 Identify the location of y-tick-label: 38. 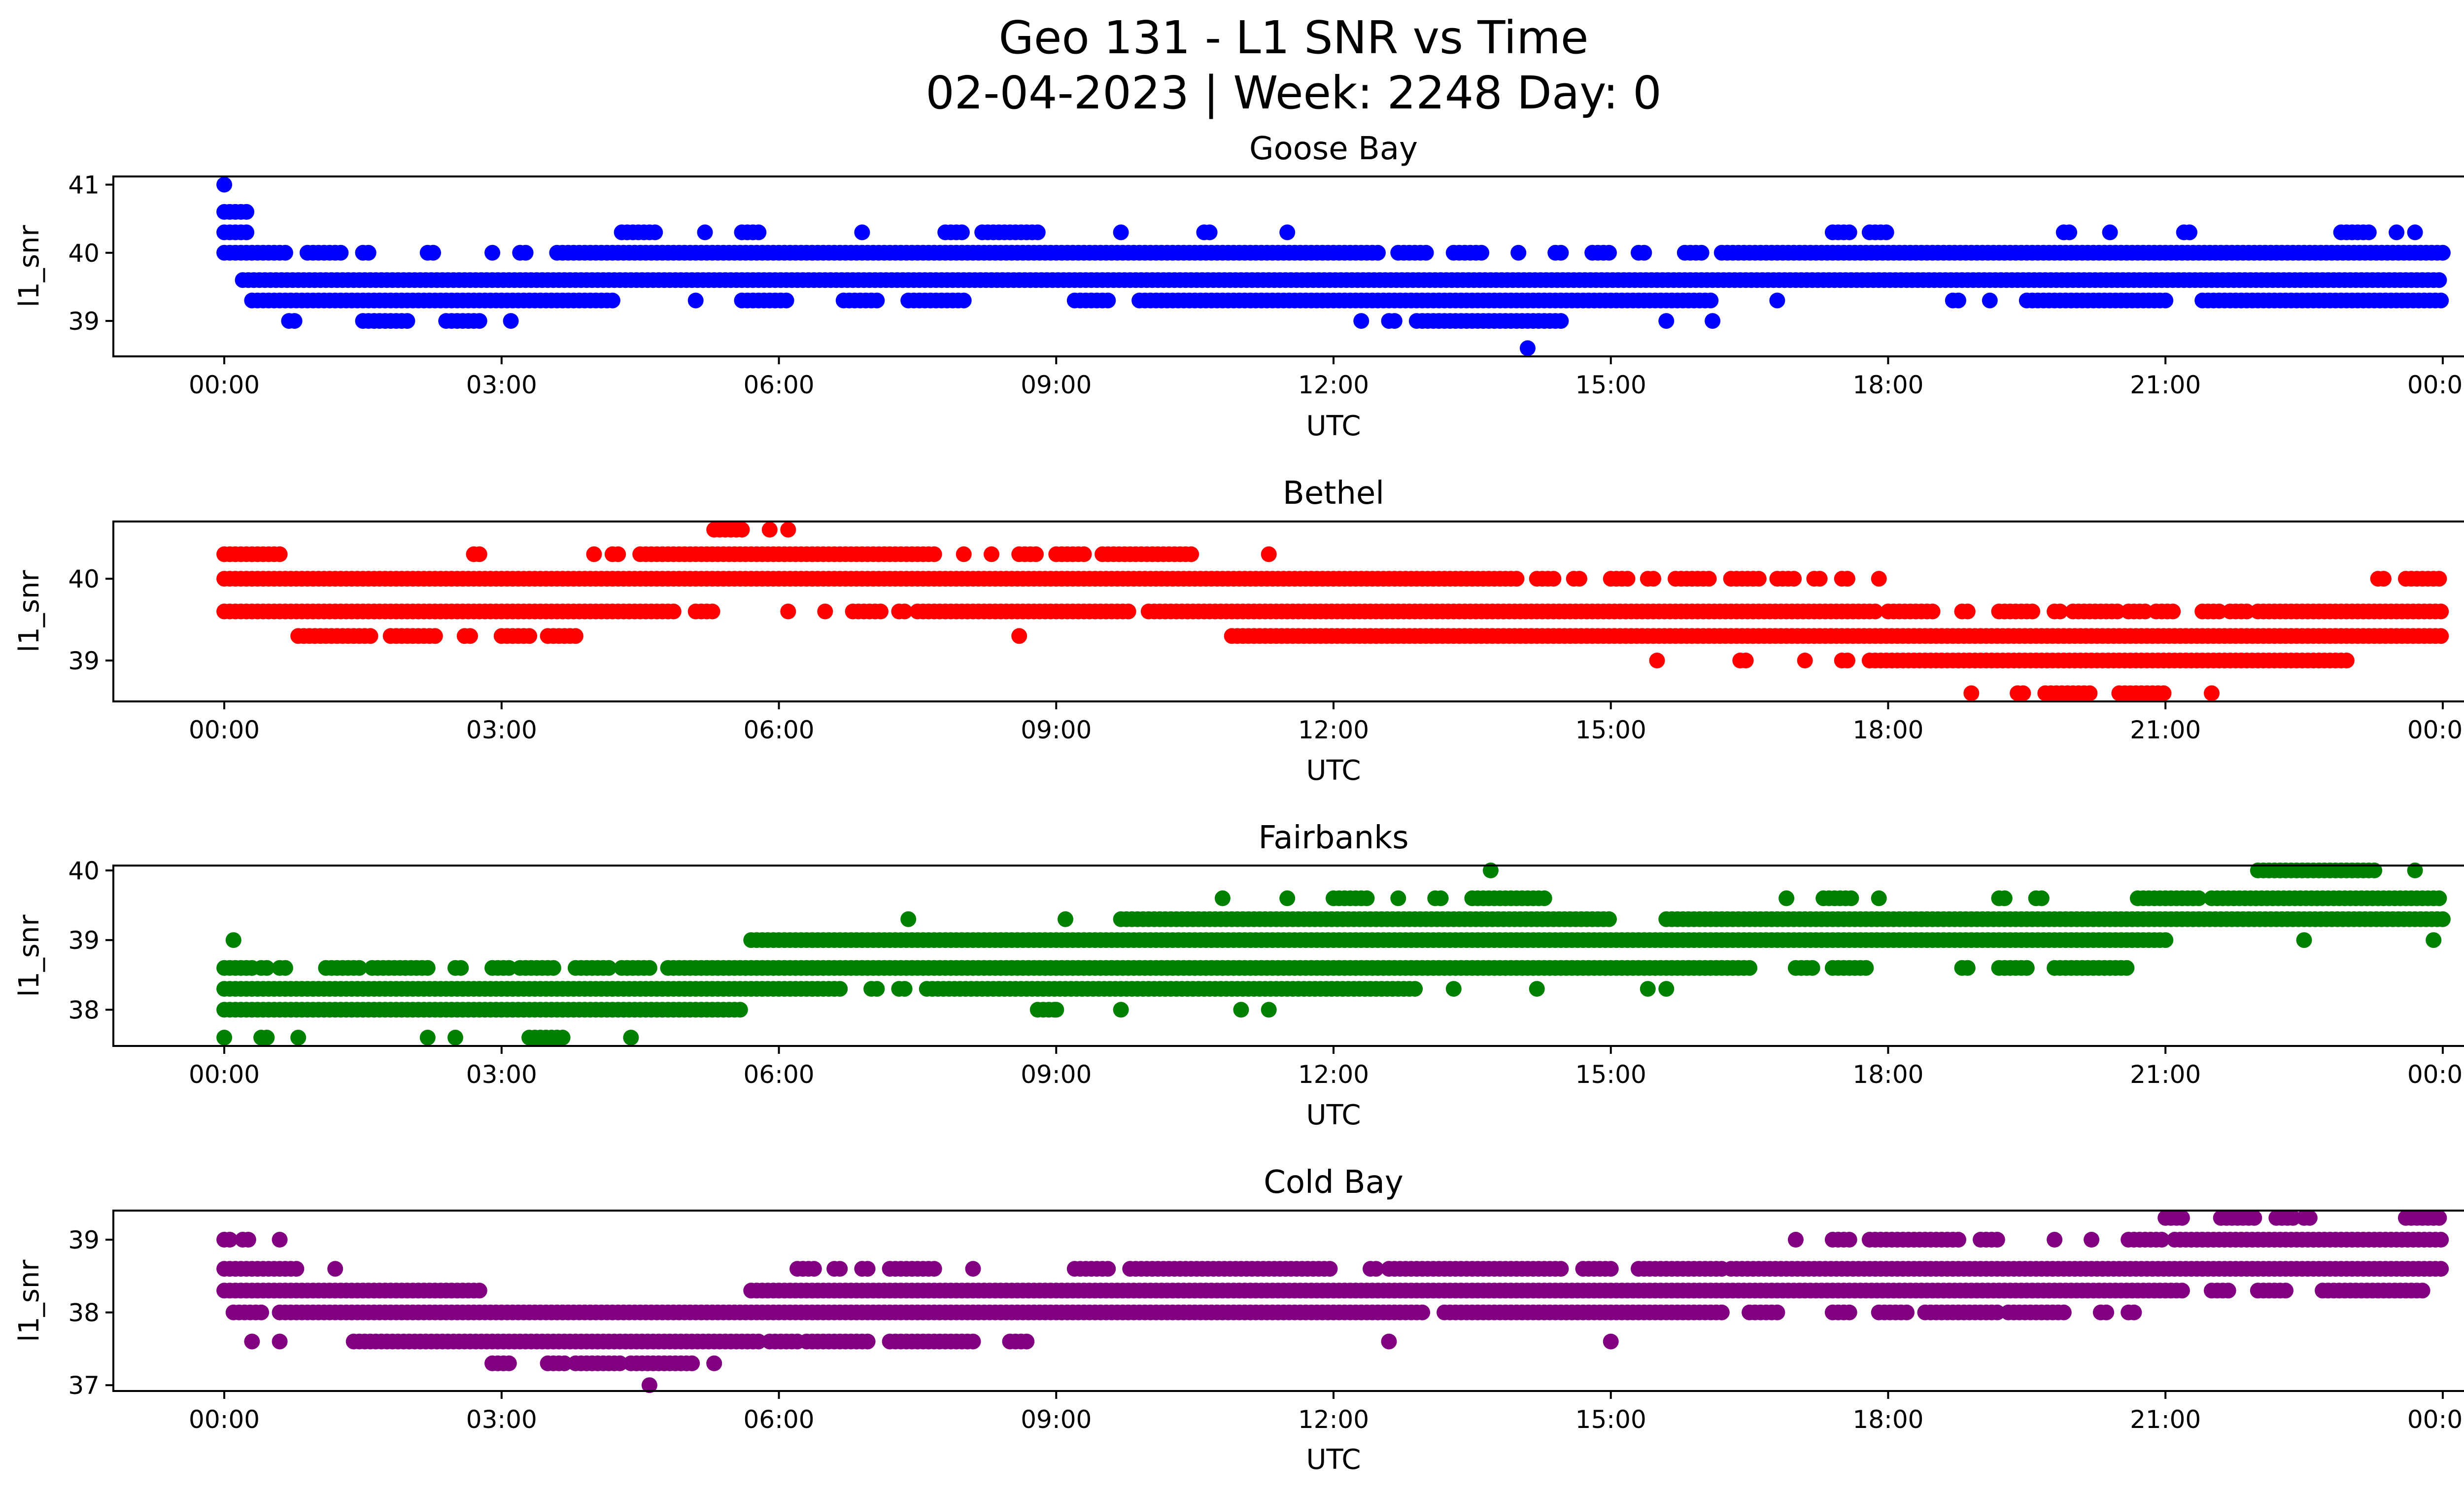
(84, 1313).